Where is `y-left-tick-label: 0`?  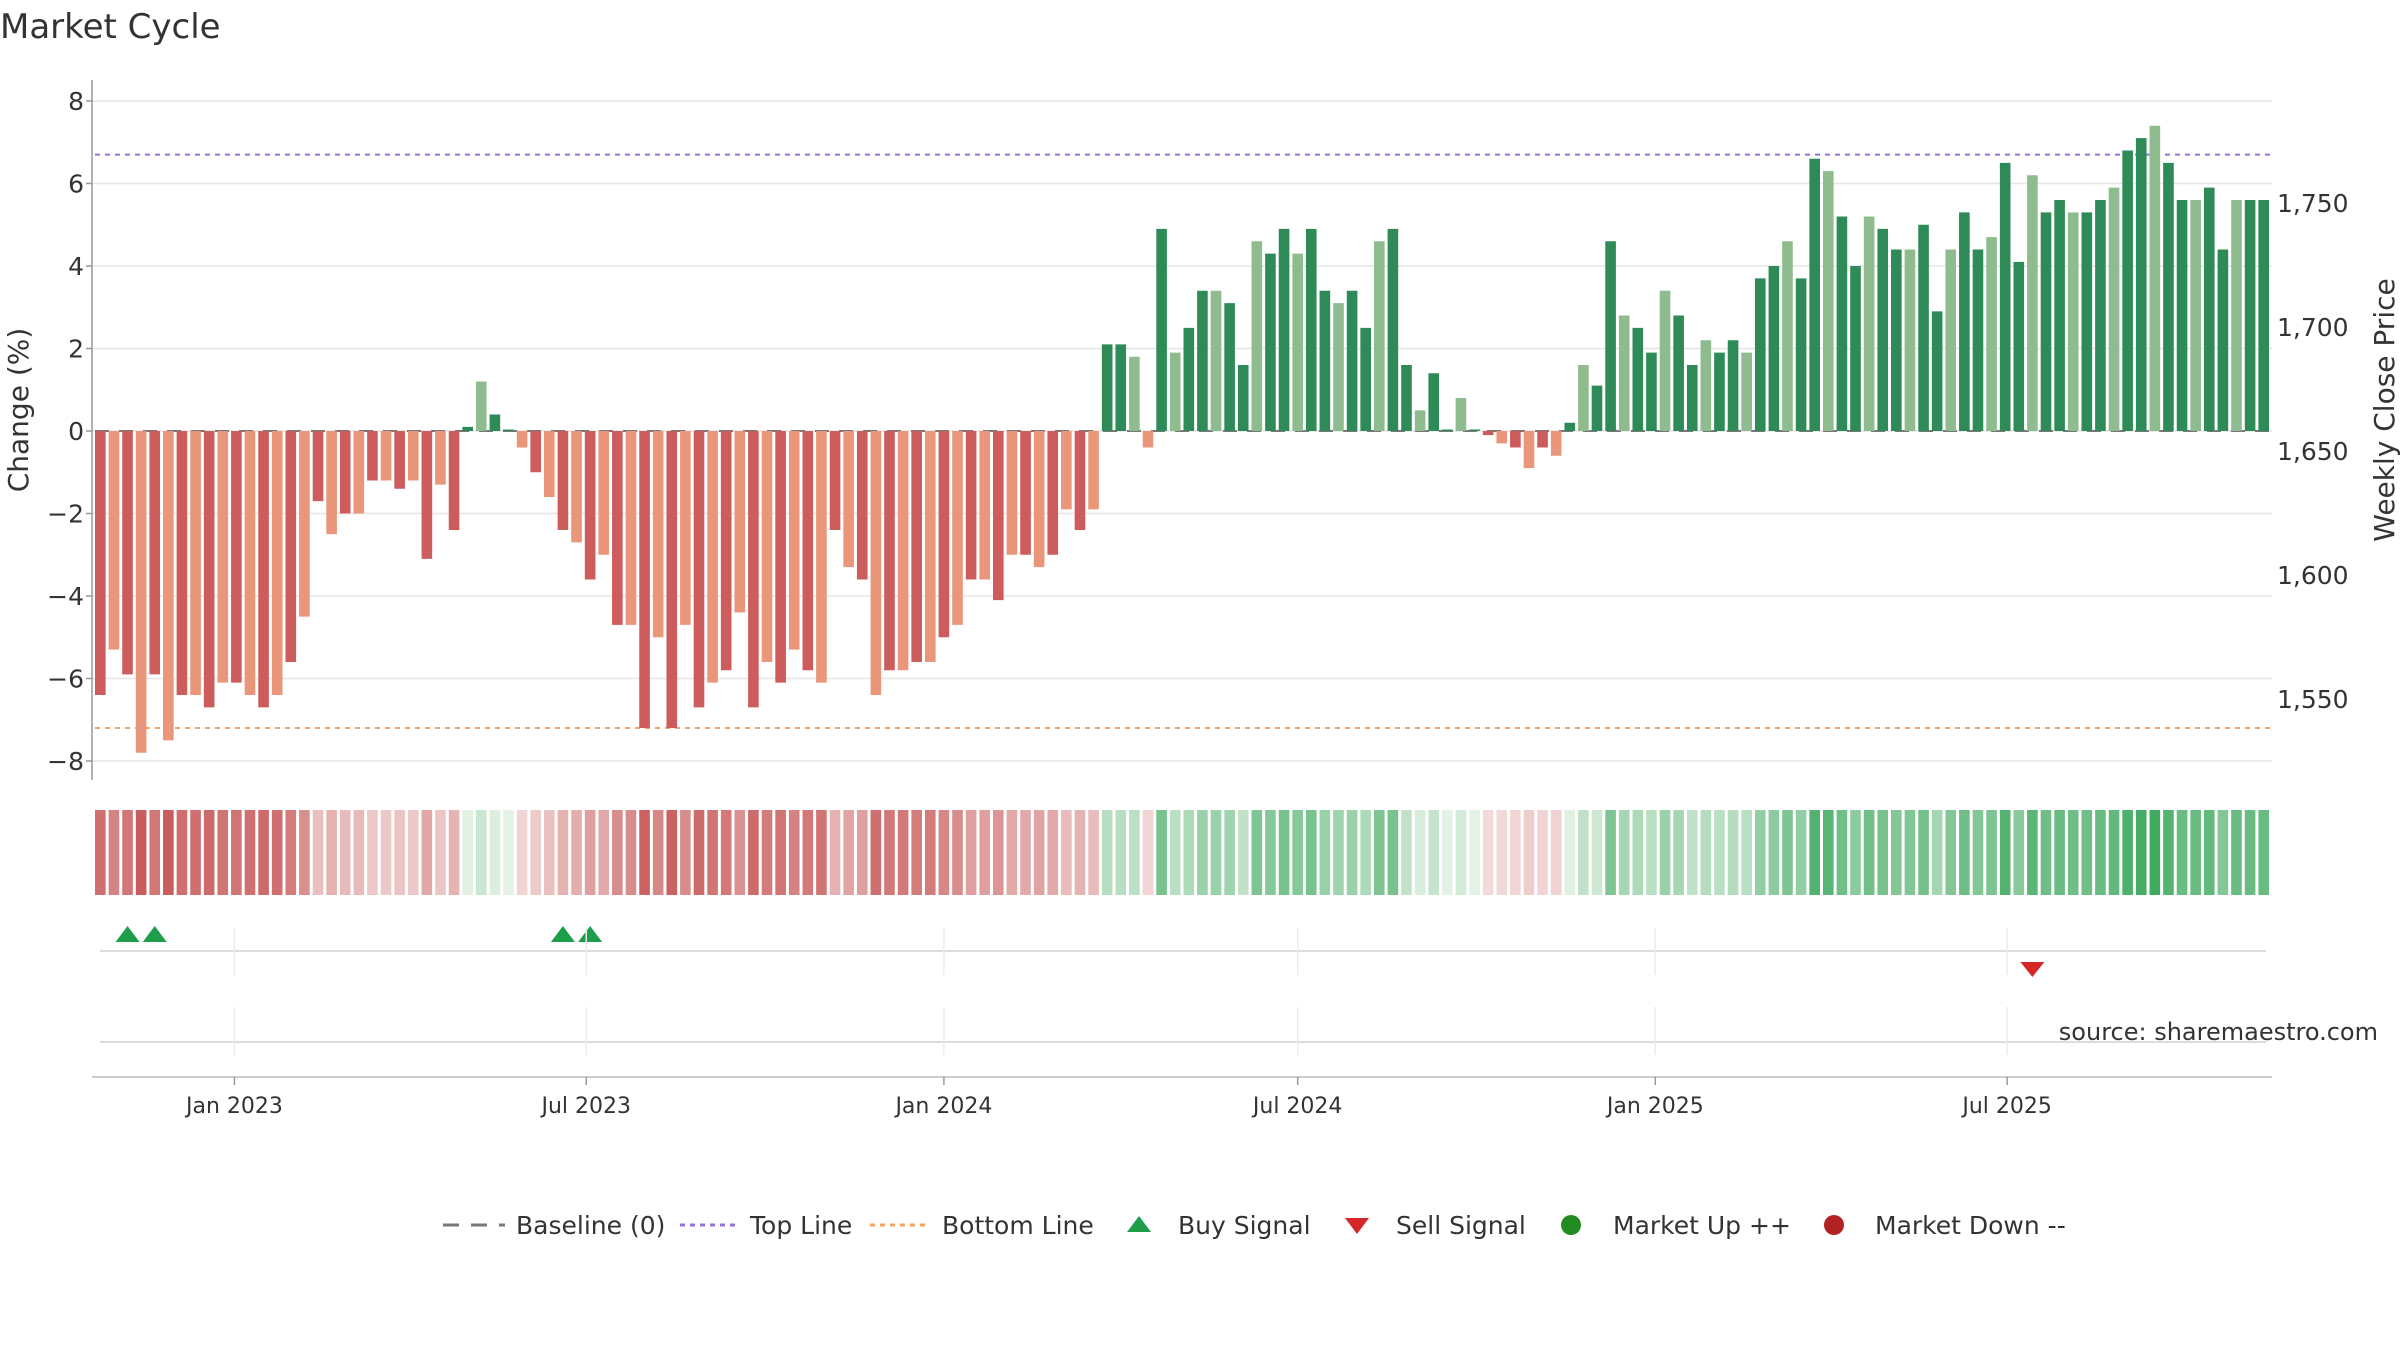 y-left-tick-label: 0 is located at coordinates (76, 431).